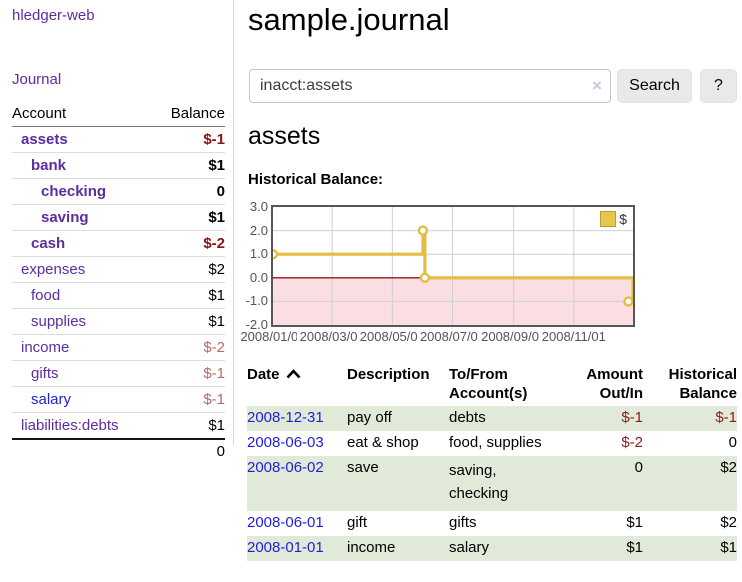 The width and height of the screenshot is (742, 582). Describe the element at coordinates (45, 373) in the screenshot. I see `account-link: gifts` at that location.